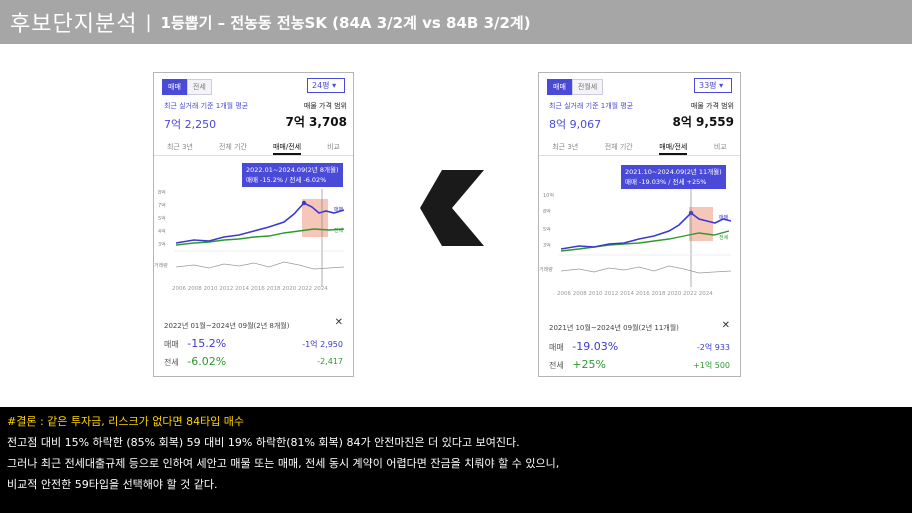 The width and height of the screenshot is (912, 513). I want to click on jeonse-change-pct: +25%, so click(589, 364).